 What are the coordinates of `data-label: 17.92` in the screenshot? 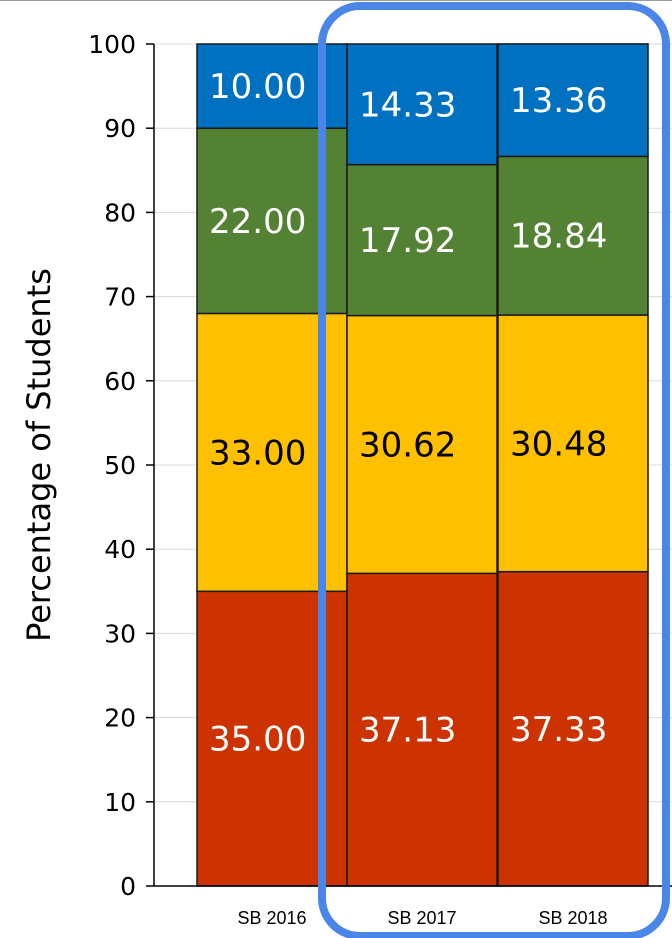 It's located at (407, 241).